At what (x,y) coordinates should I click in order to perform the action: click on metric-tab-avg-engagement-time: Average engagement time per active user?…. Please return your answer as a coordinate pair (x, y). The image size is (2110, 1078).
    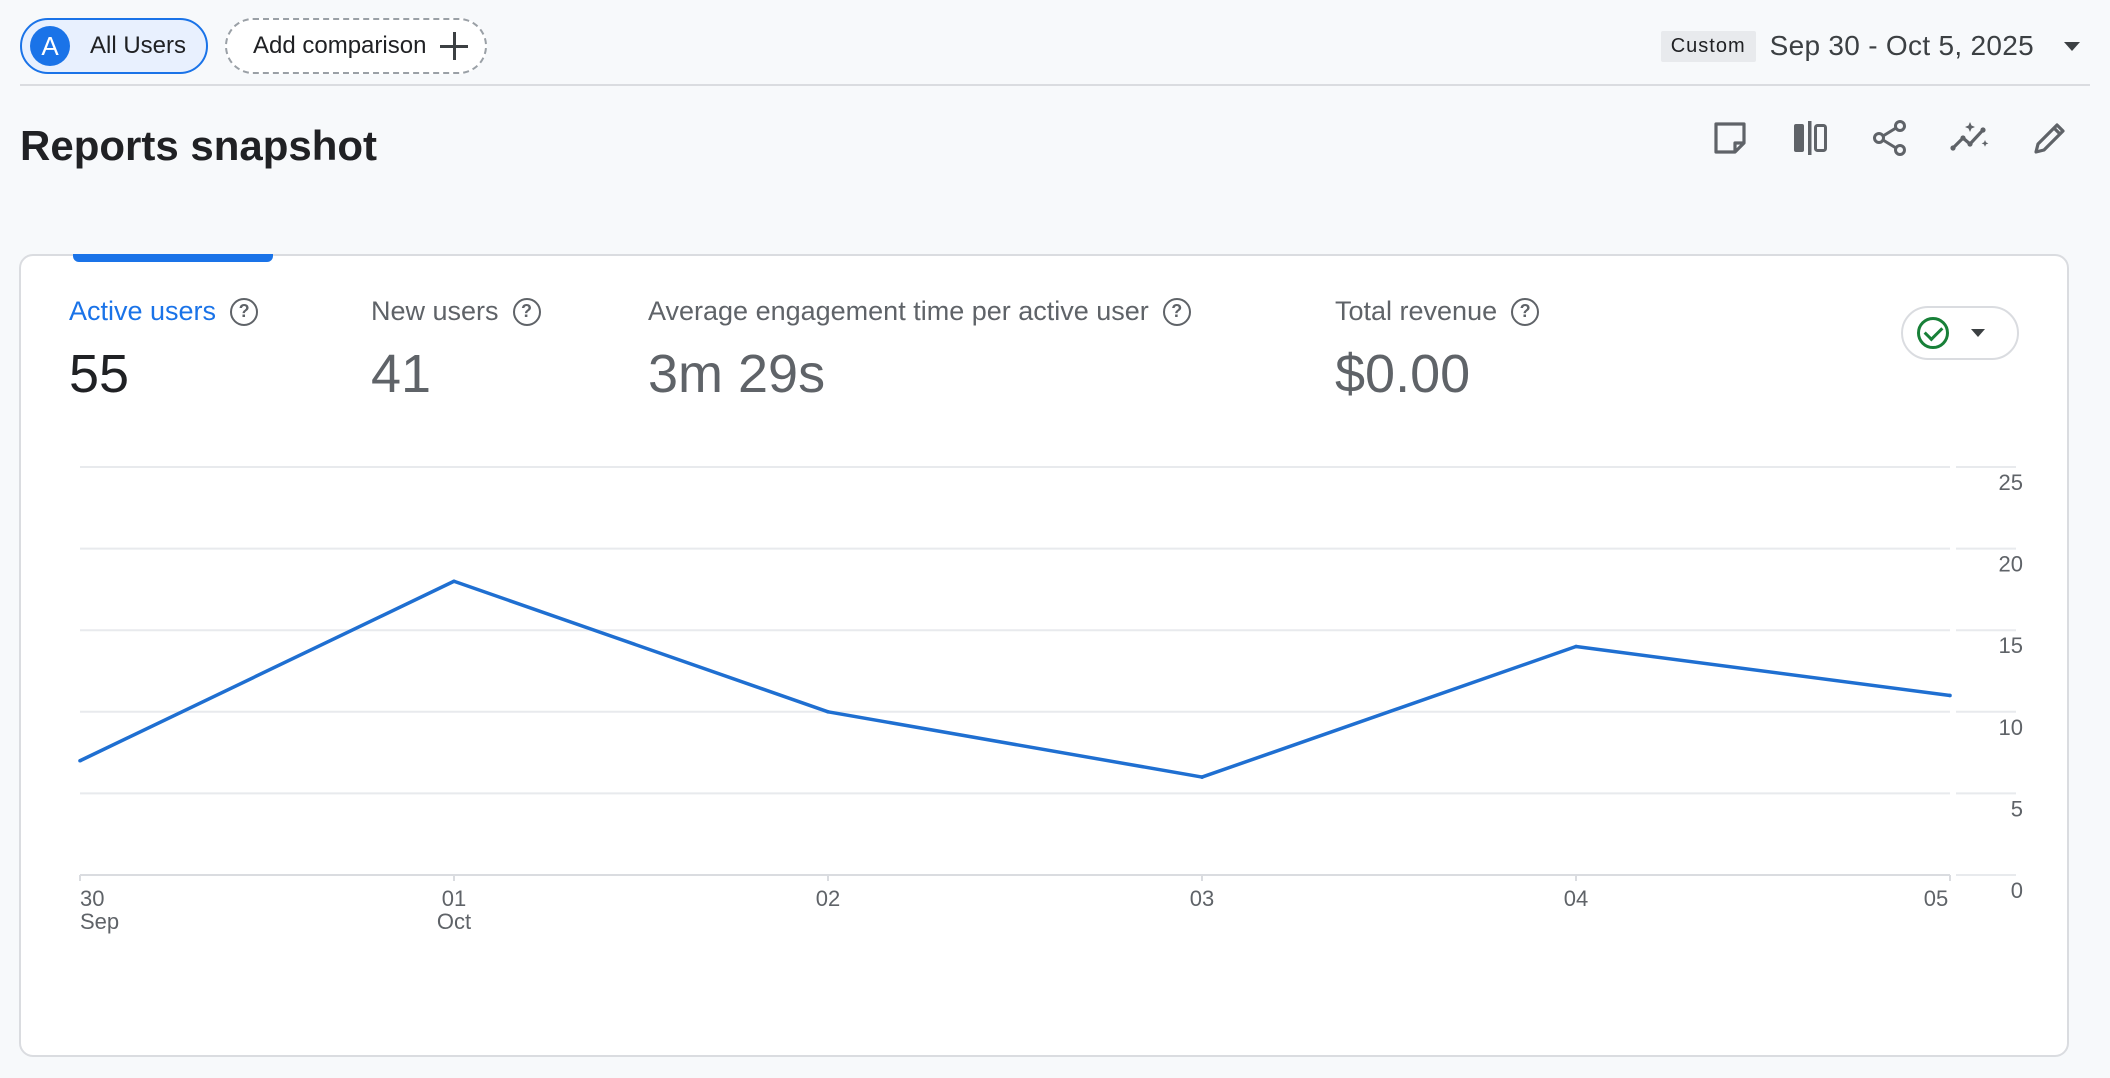
    Looking at the image, I should click on (919, 350).